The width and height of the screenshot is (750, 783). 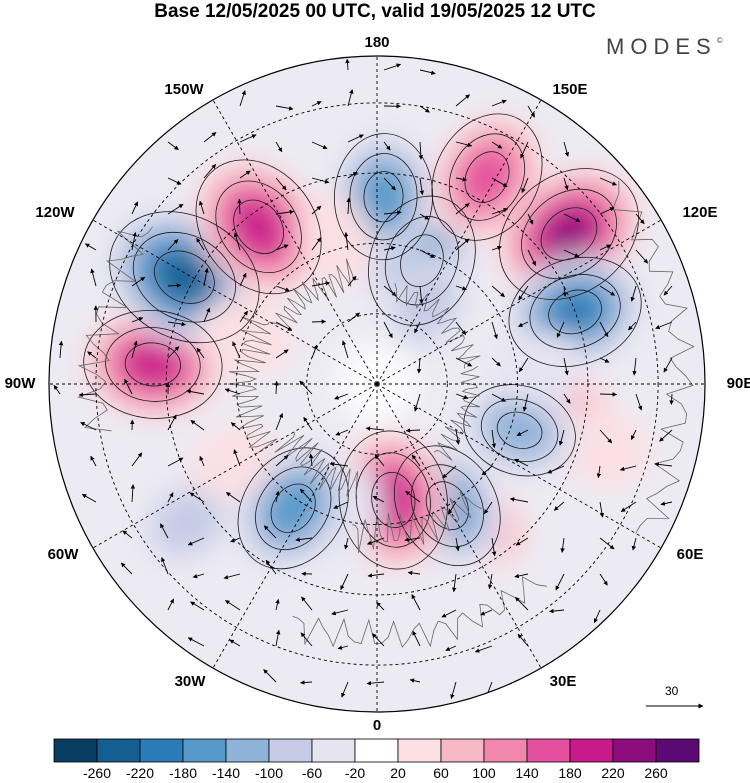 What do you see at coordinates (690, 554) in the screenshot?
I see `longitude-label: 60E` at bounding box center [690, 554].